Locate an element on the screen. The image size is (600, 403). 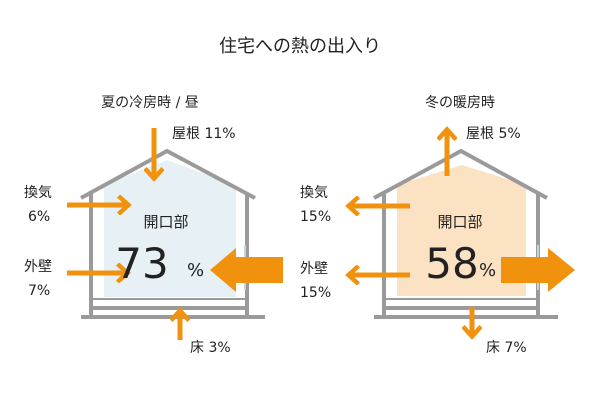
winter-arrows is located at coordinates (410, 233).